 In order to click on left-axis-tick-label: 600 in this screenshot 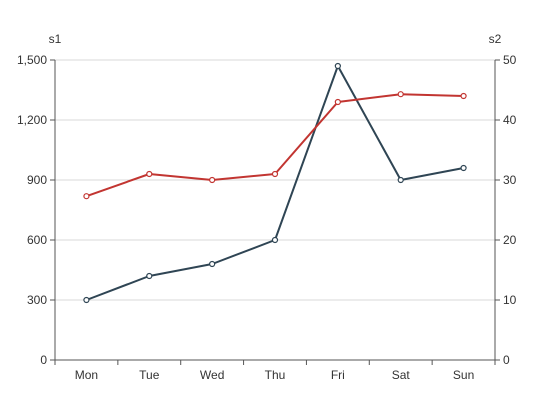, I will do `click(37, 240)`.